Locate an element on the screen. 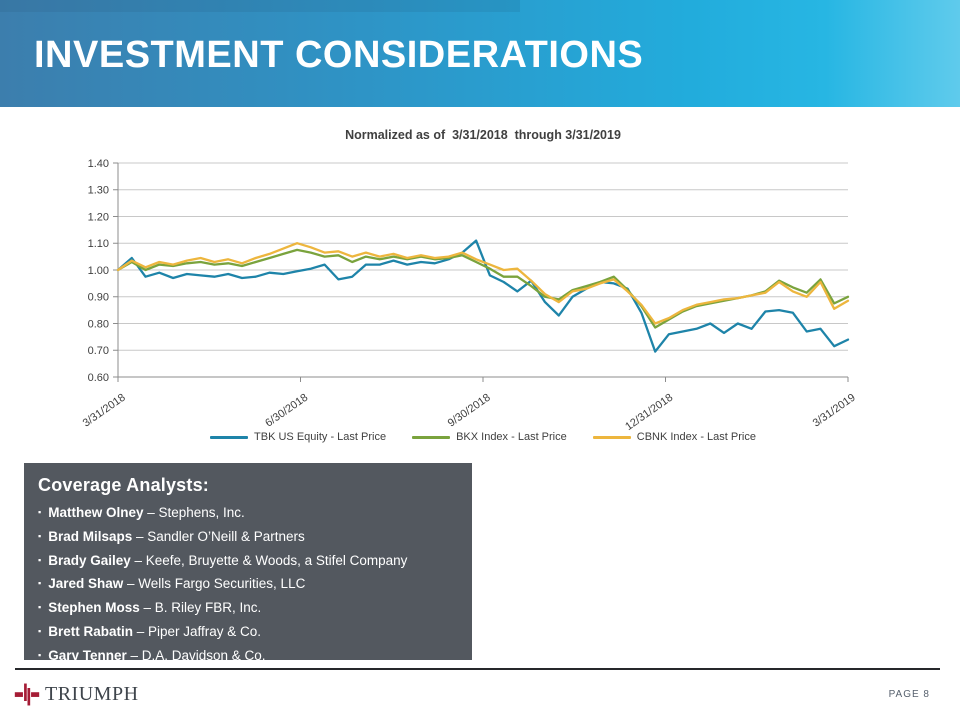 The image size is (960, 720). analyst-firm: – Wells Fargo Securities, LLC is located at coordinates (214, 584).